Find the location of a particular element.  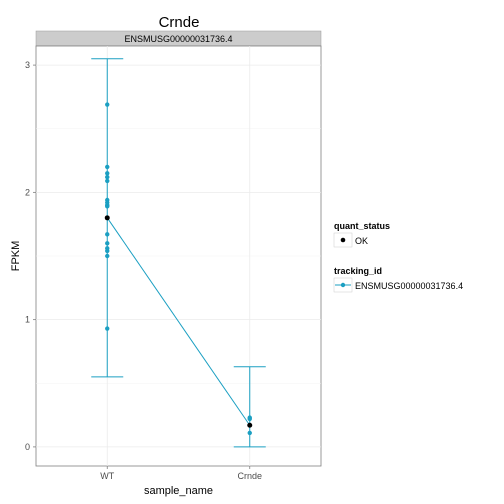

chart-title: Crnde is located at coordinates (179, 22).